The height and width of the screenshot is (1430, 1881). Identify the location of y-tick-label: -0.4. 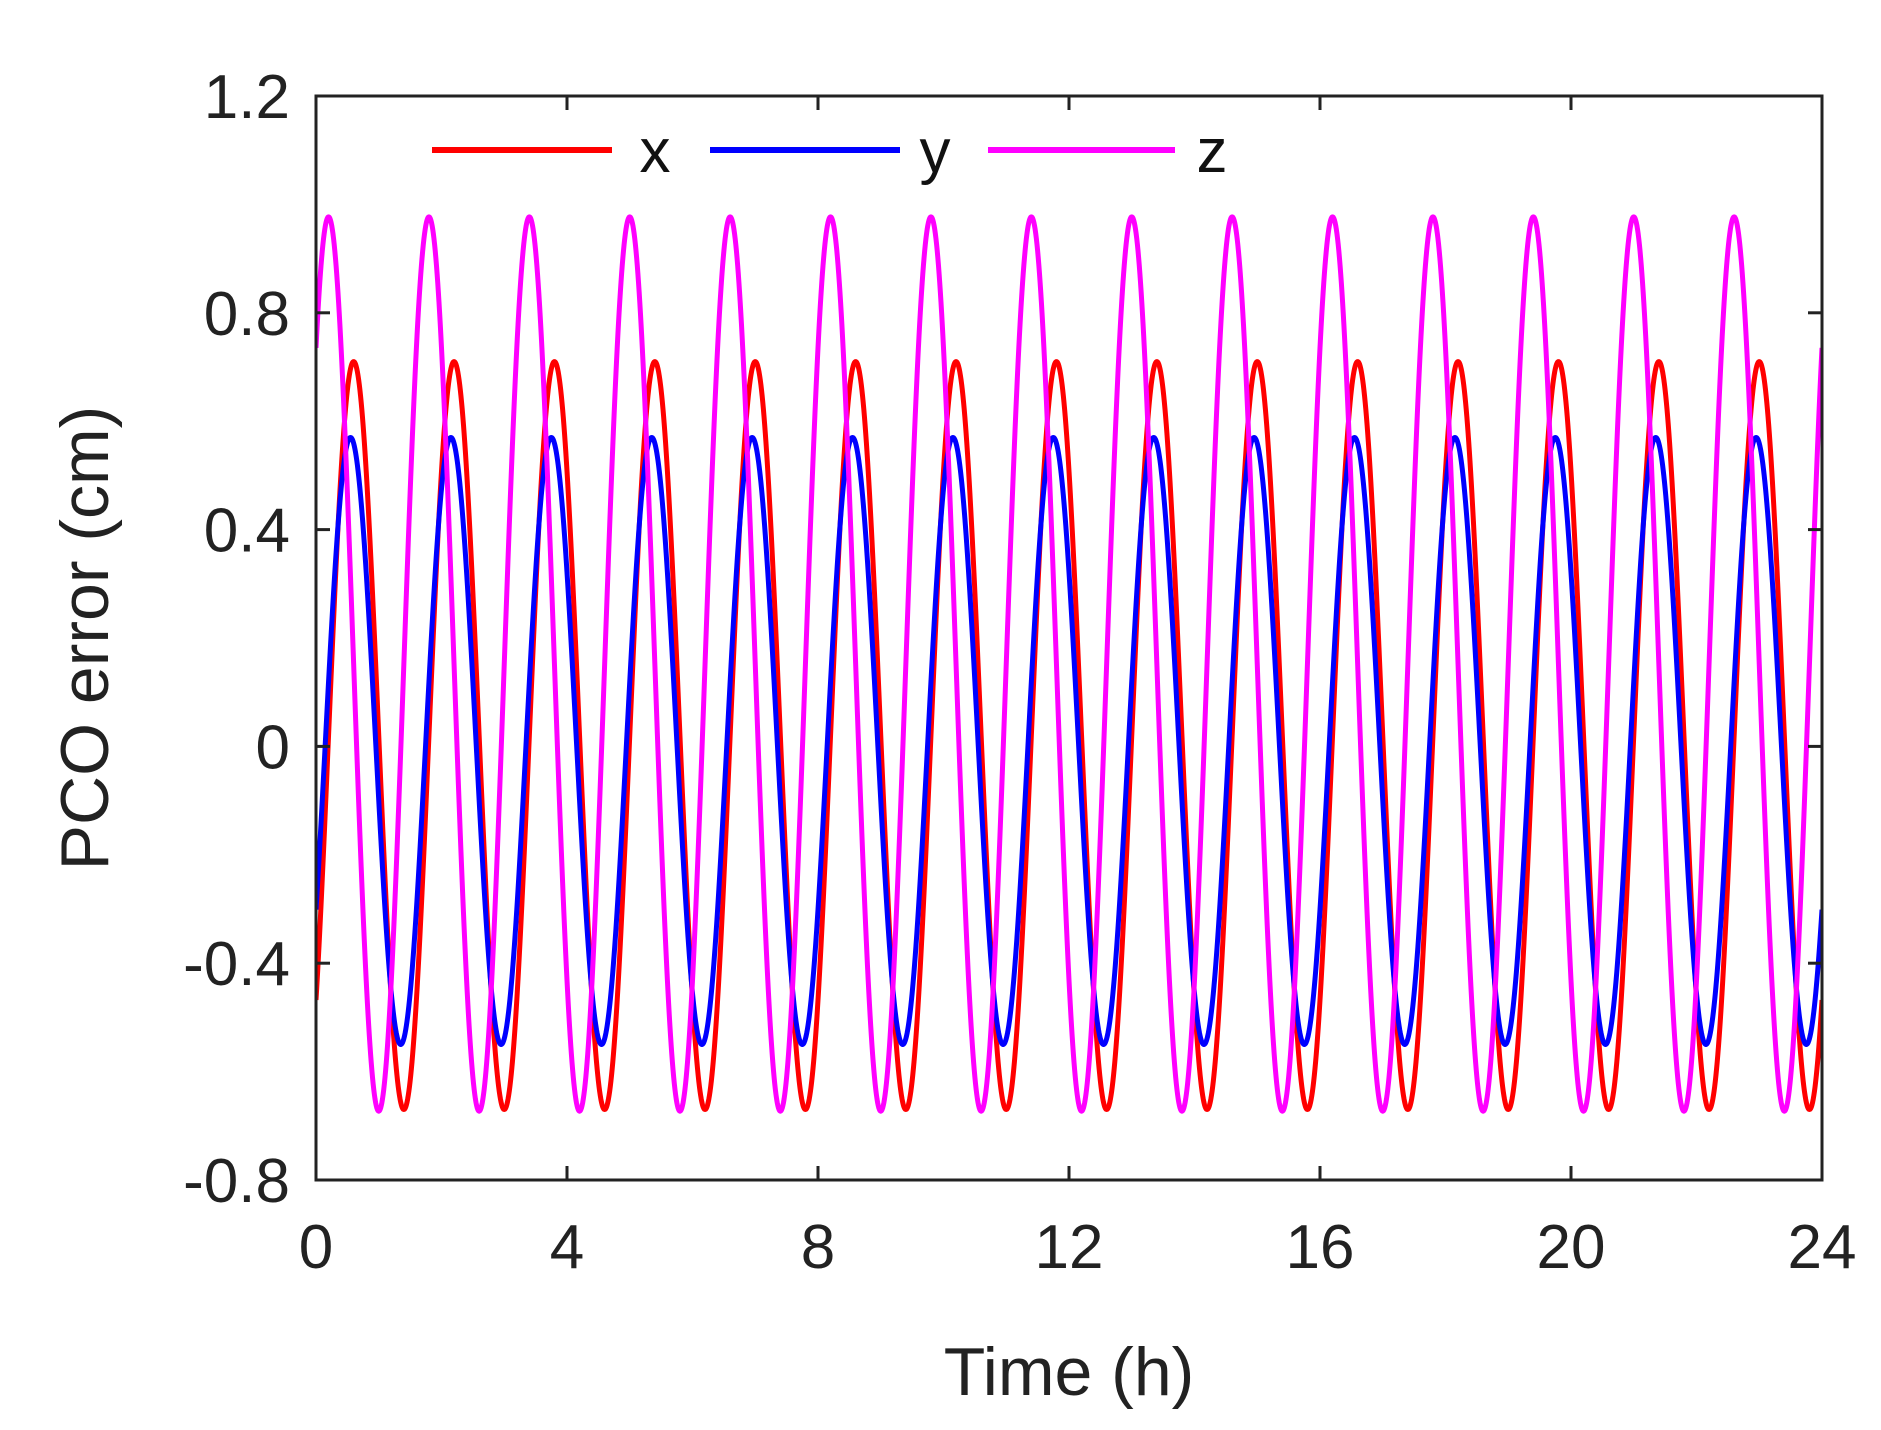
(236, 964).